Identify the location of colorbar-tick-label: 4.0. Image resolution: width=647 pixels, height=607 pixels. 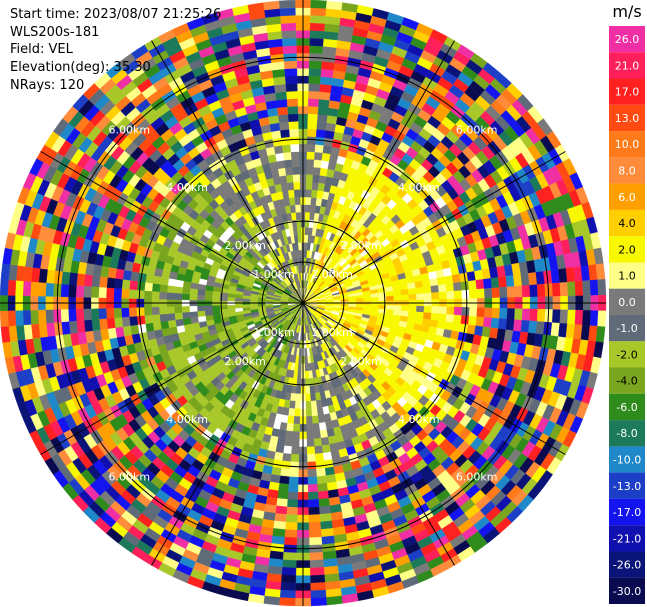
(627, 223).